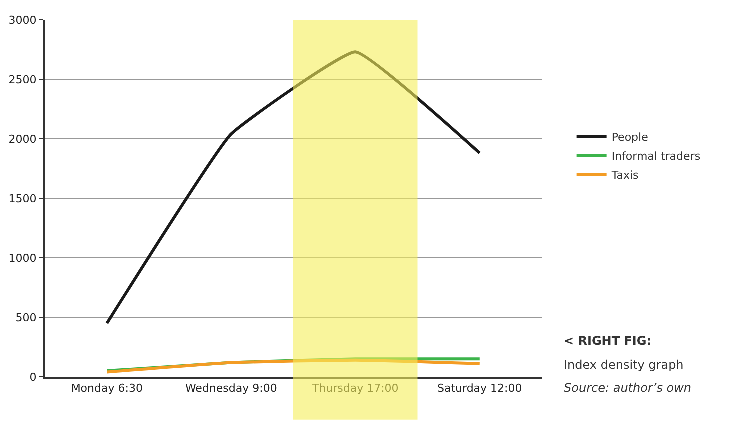  I want to click on y-tick-label: 3000, so click(22, 20).